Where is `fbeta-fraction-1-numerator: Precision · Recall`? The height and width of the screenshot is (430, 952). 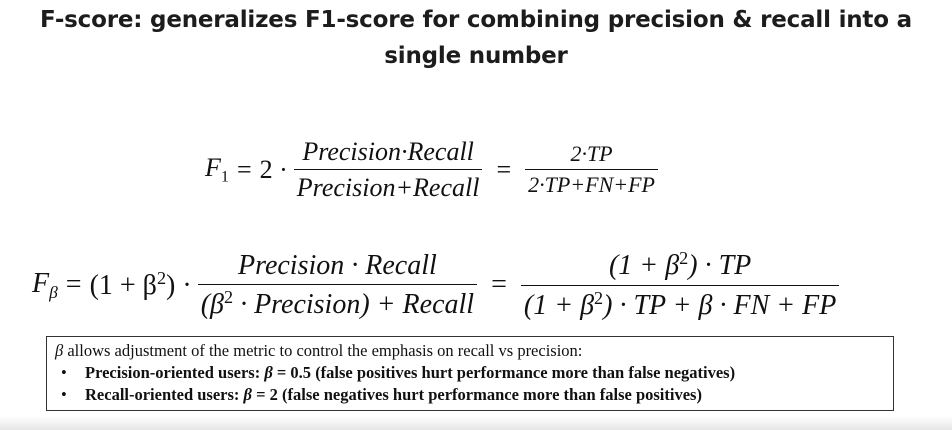 fbeta-fraction-1-numerator: Precision · Recall is located at coordinates (337, 265).